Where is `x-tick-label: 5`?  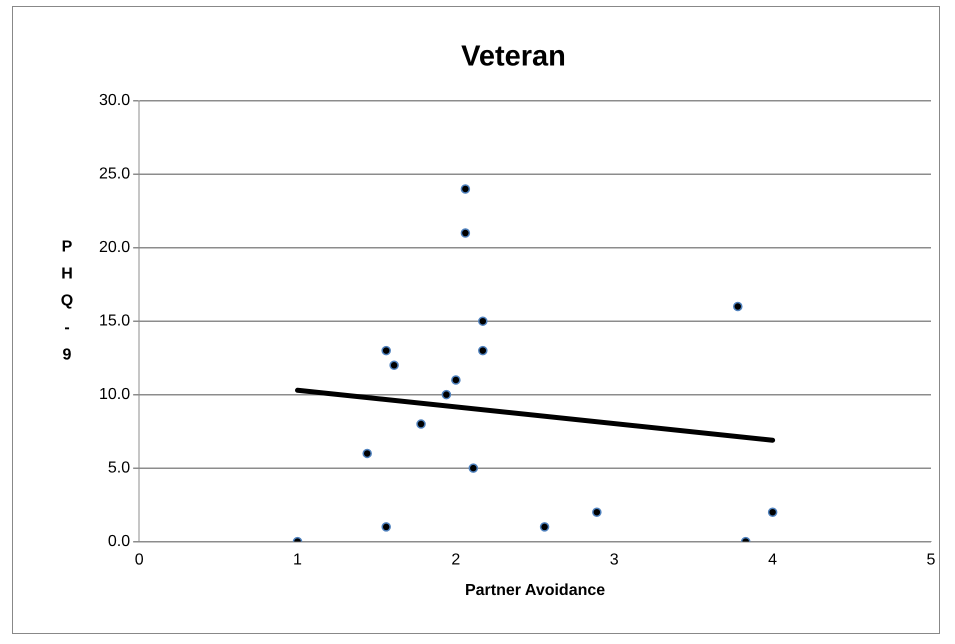 x-tick-label: 5 is located at coordinates (931, 560).